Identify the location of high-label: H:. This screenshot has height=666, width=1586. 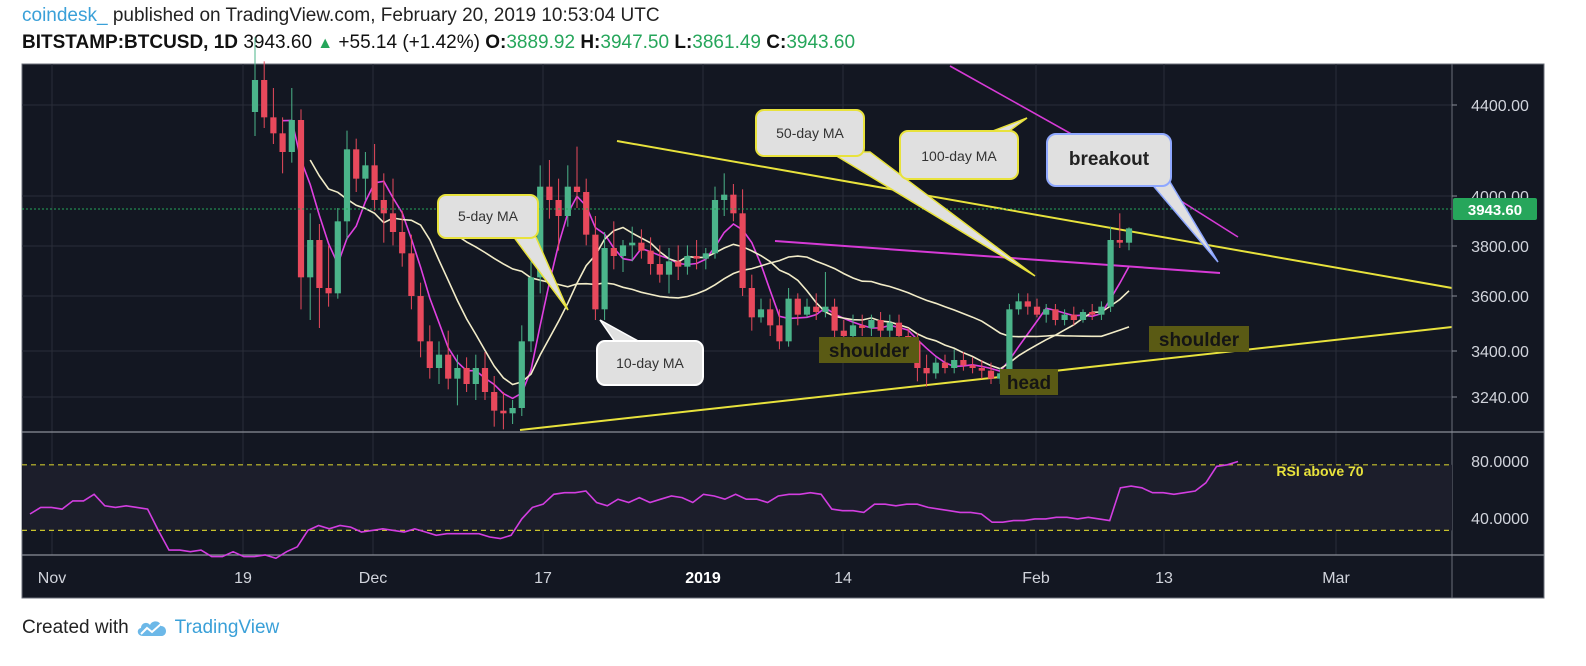
(590, 42).